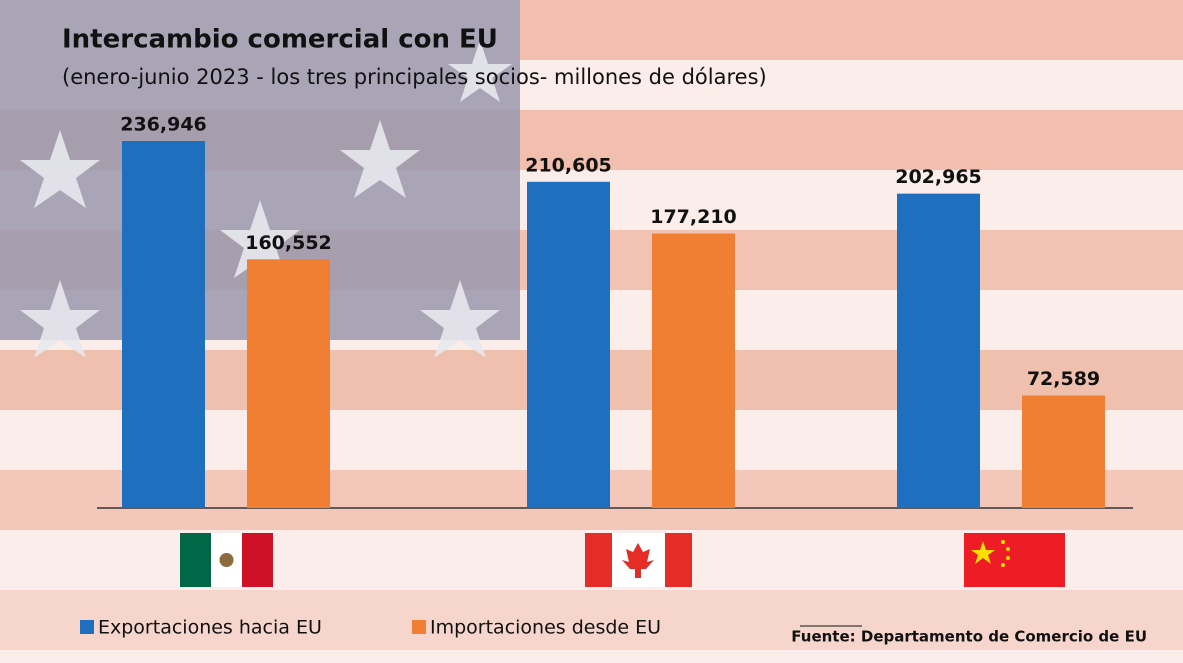 Image resolution: width=1183 pixels, height=663 pixels. Describe the element at coordinates (280, 40) in the screenshot. I see `chart-title: Intercambio comercial con EU` at that location.